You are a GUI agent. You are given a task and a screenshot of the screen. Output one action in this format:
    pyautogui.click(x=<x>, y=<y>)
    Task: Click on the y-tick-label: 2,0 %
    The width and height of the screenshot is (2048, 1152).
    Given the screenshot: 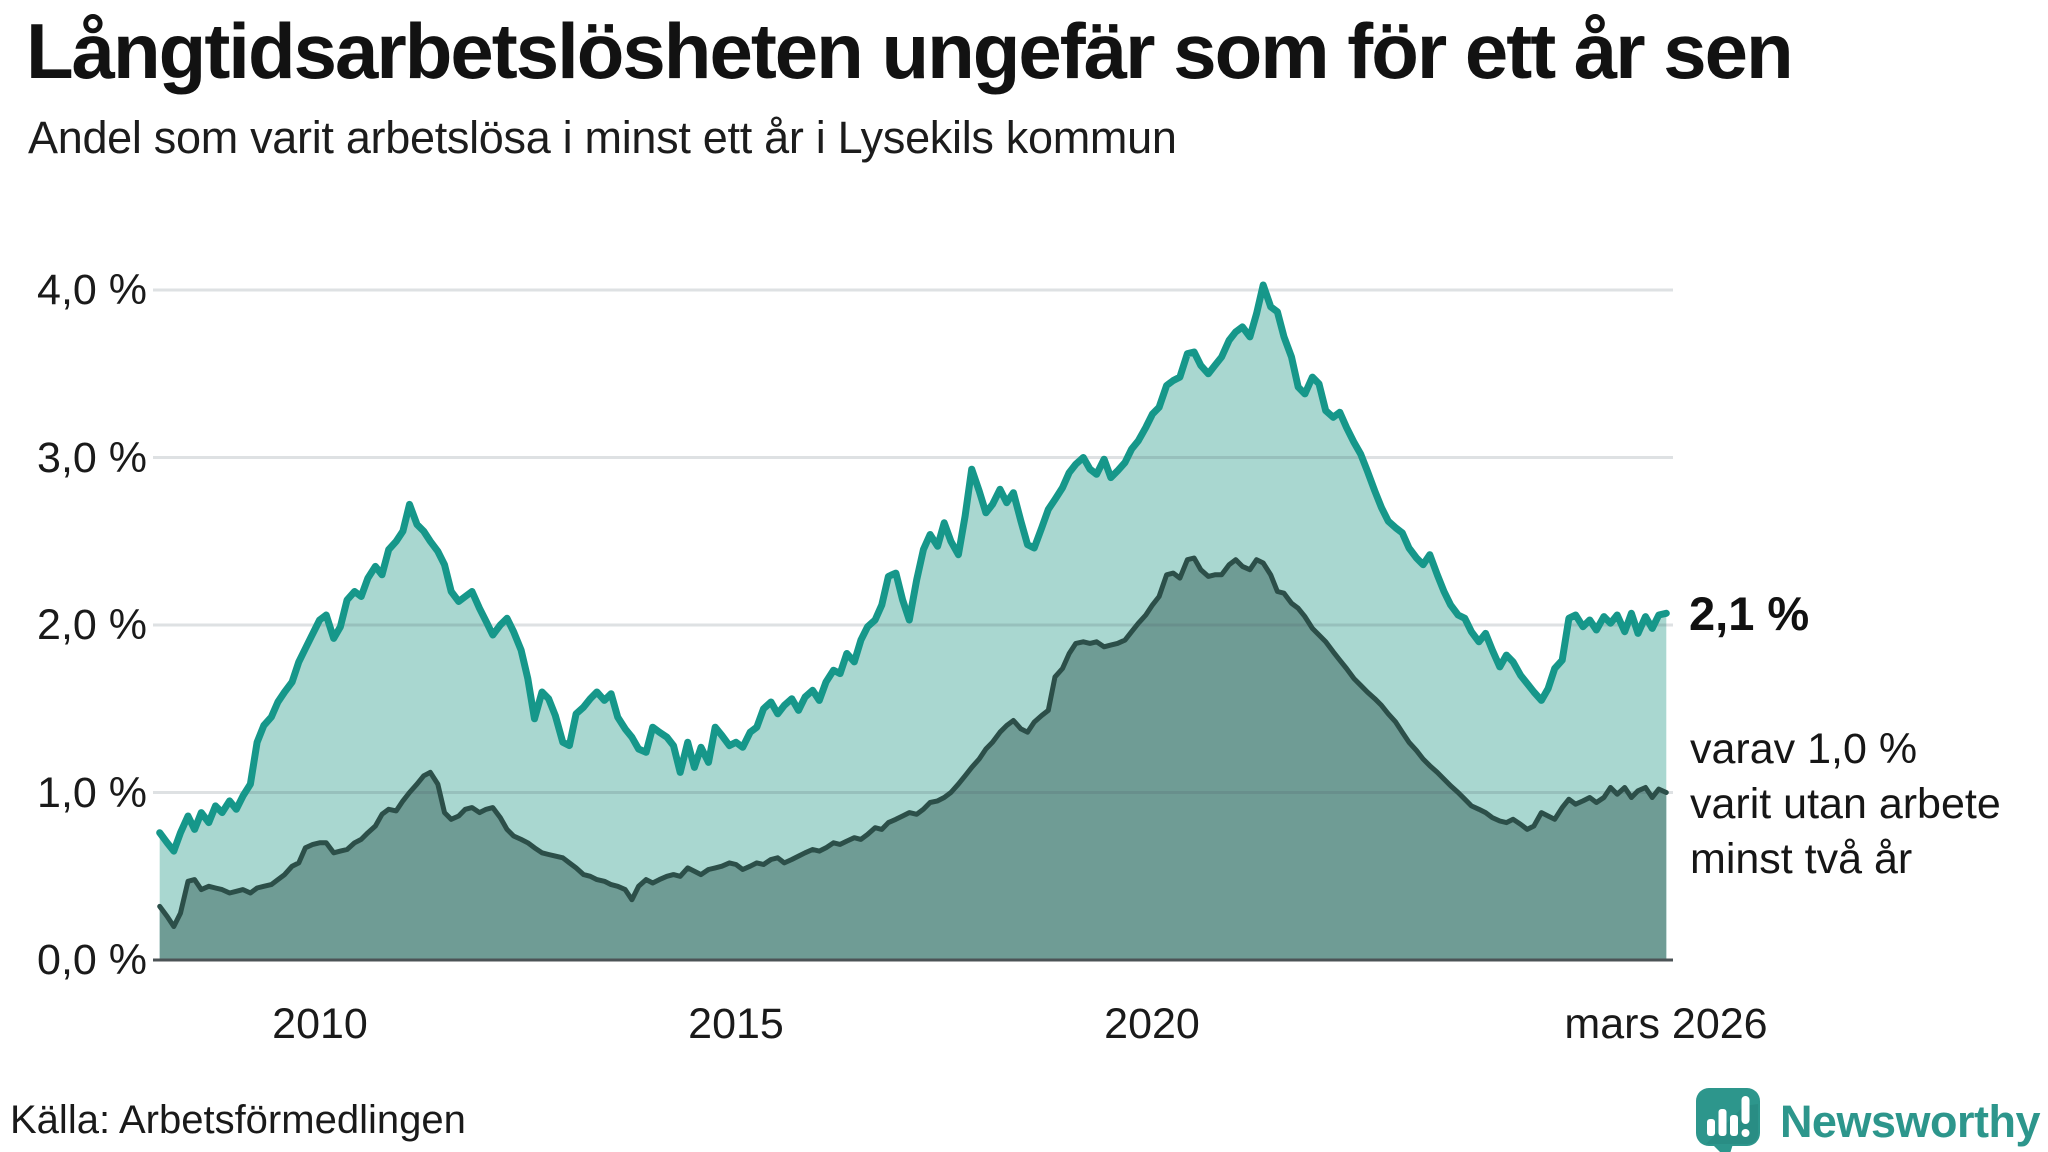 What is the action you would take?
    pyautogui.click(x=92, y=625)
    